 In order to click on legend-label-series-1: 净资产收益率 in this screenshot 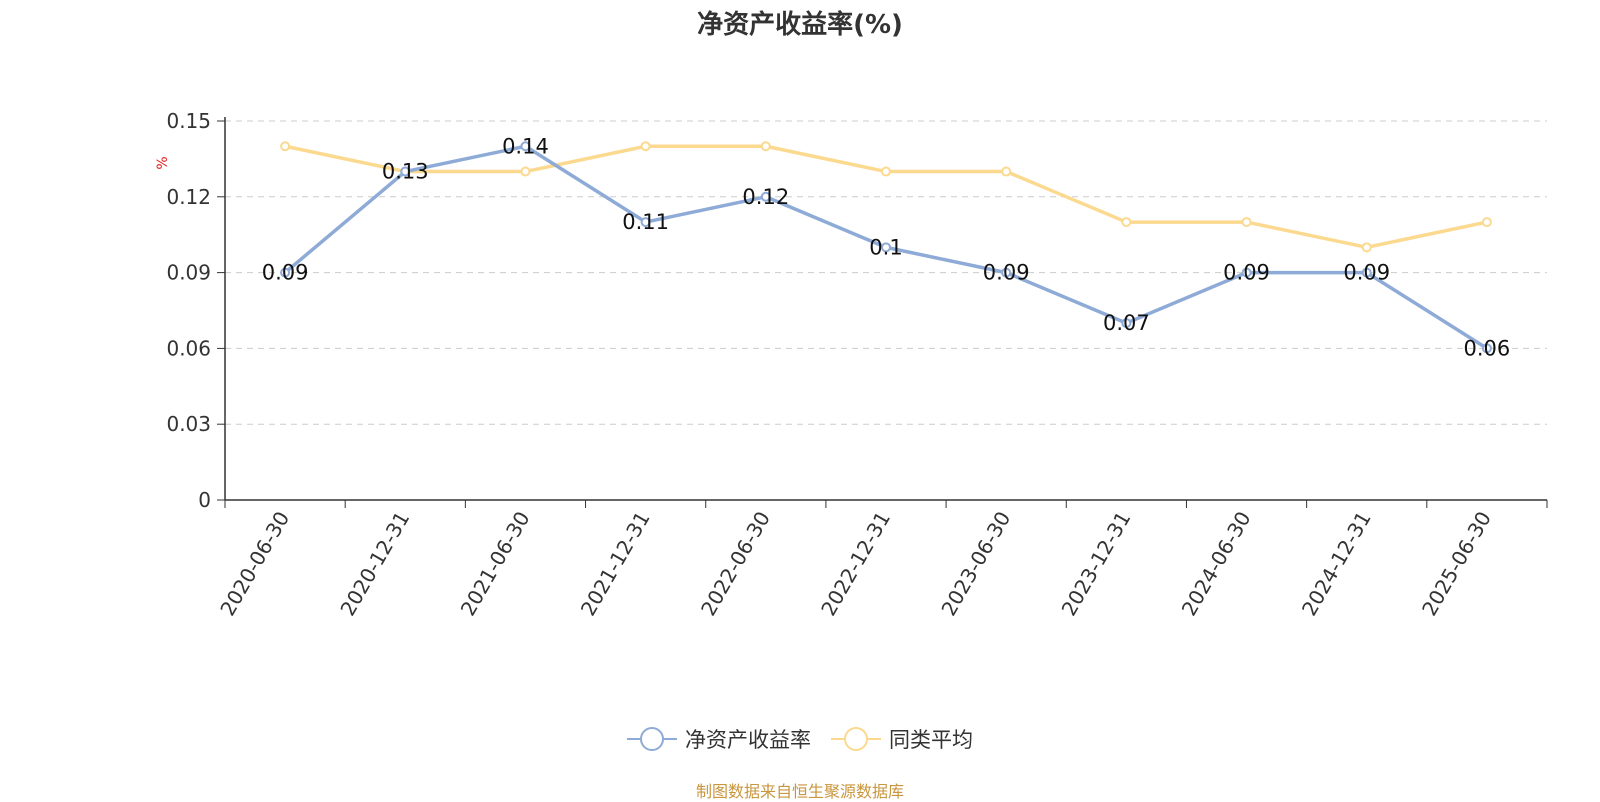, I will do `click(748, 740)`.